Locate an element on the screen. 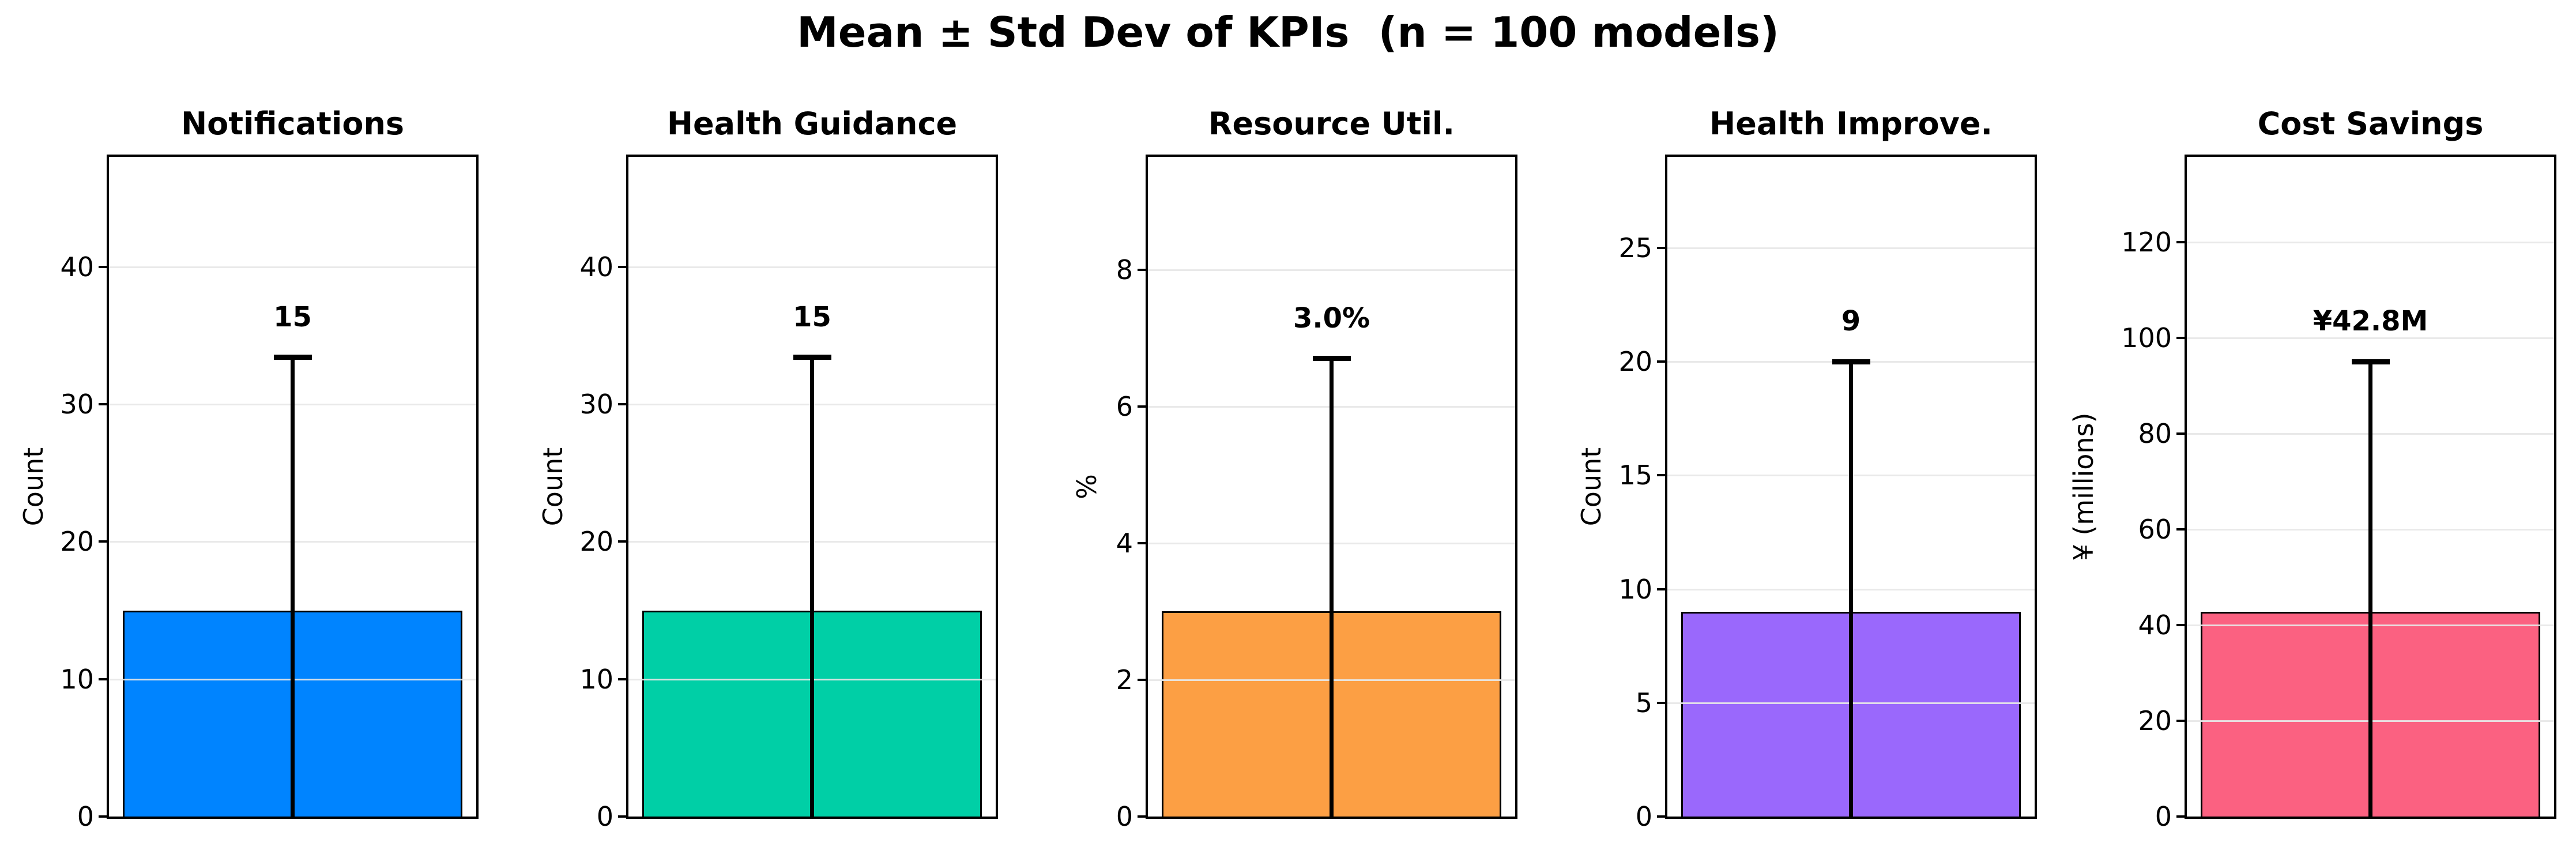 Image resolution: width=2576 pixels, height=854 pixels. subplot-title: Health Improve. is located at coordinates (1851, 124).